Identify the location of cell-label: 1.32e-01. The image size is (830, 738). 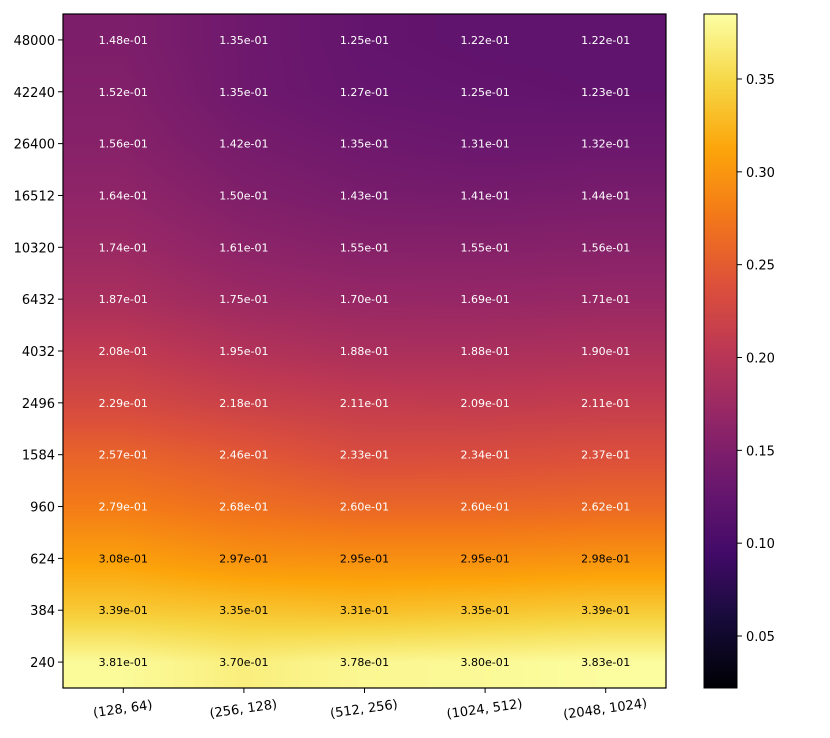
(605, 144).